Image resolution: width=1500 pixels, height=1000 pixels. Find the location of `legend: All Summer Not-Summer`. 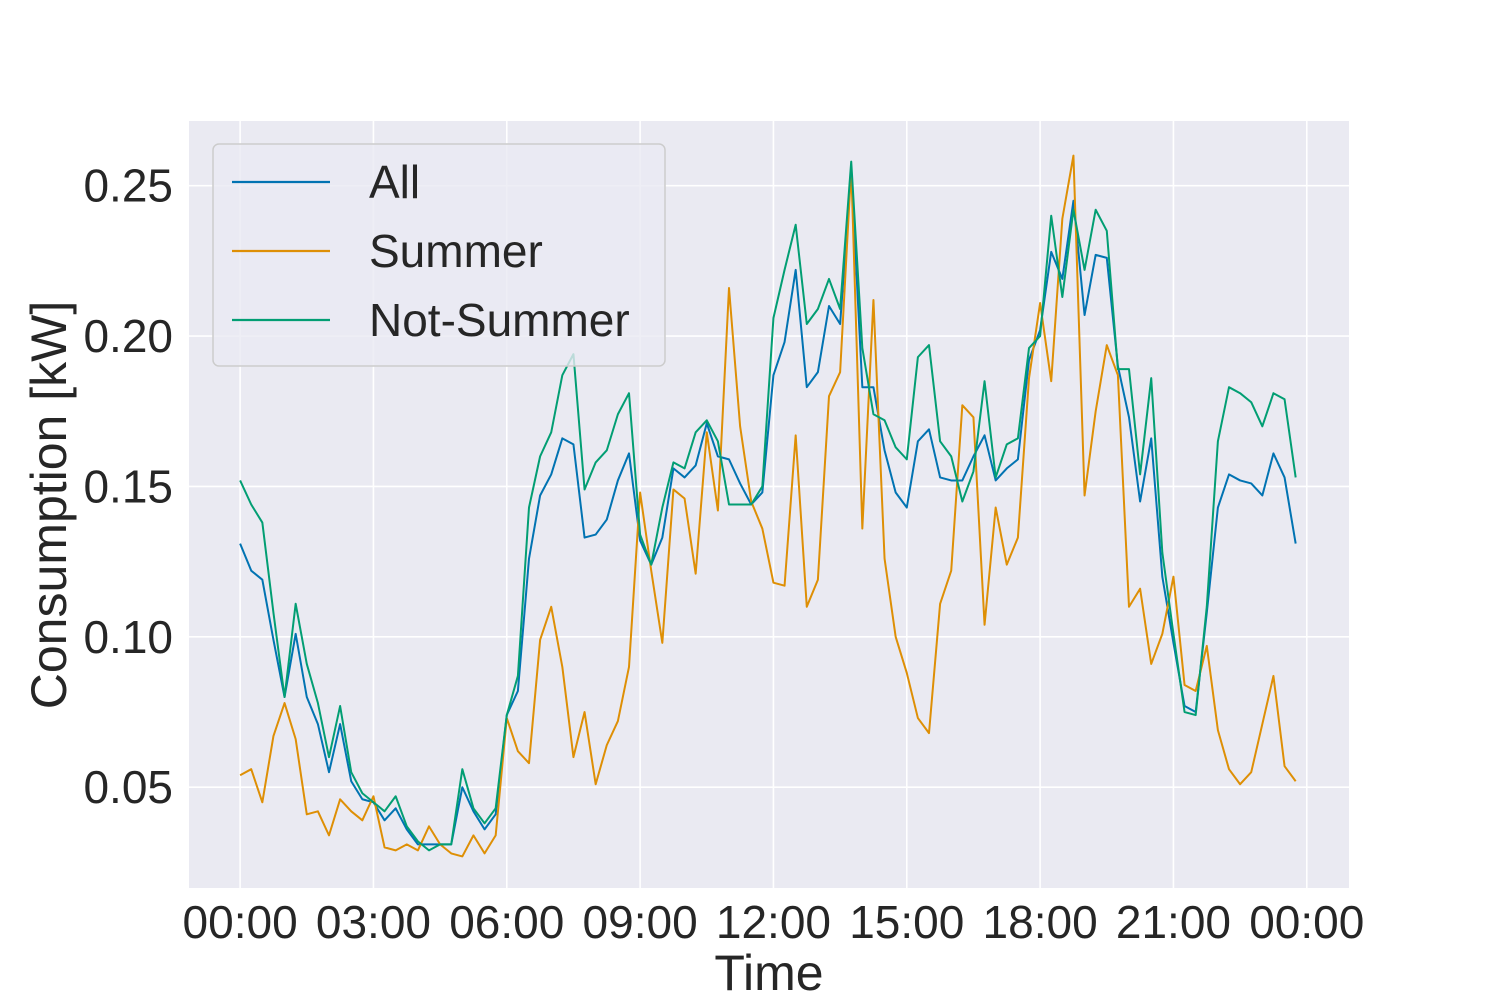

legend: All Summer Not-Summer is located at coordinates (439, 255).